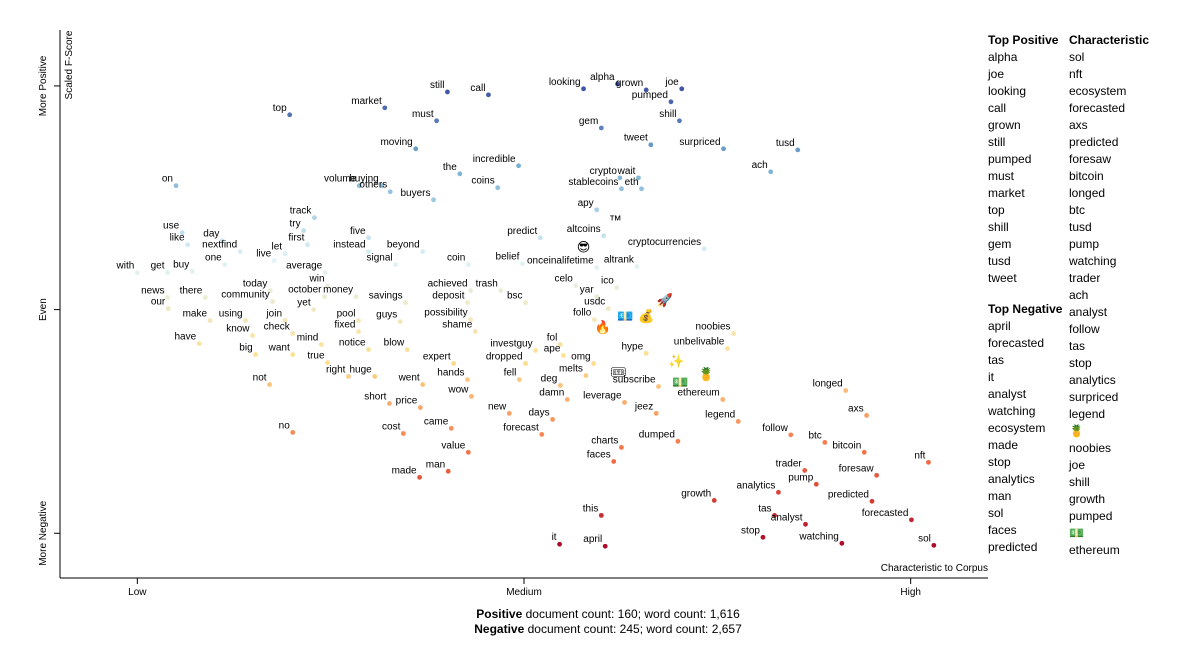  What do you see at coordinates (999, 496) in the screenshot?
I see `term-list-item: man` at bounding box center [999, 496].